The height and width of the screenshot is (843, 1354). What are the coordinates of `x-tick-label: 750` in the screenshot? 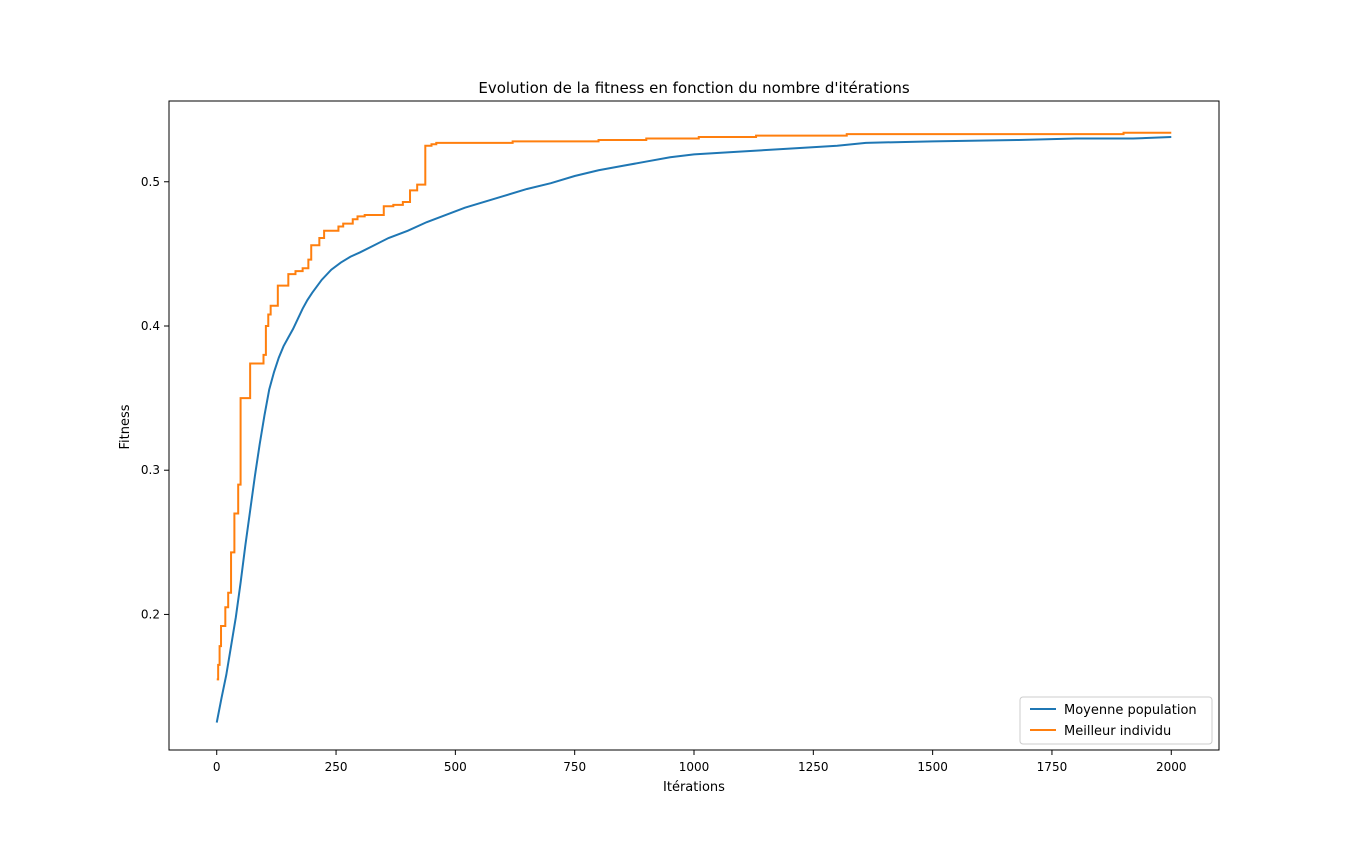 It's located at (574, 767).